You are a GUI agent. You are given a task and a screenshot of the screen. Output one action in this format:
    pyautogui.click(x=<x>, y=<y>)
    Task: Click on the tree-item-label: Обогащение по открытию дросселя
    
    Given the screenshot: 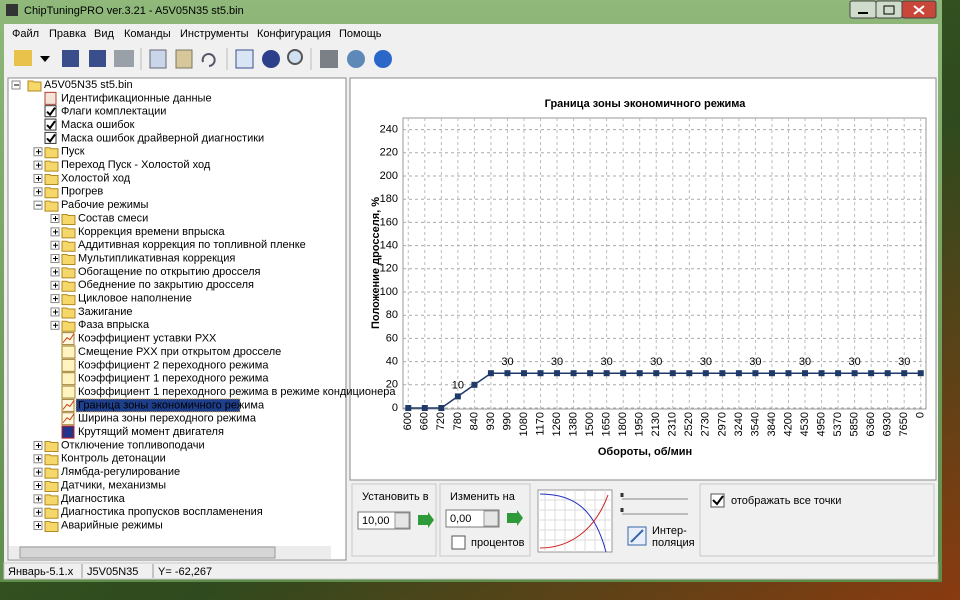 What is the action you would take?
    pyautogui.click(x=169, y=272)
    